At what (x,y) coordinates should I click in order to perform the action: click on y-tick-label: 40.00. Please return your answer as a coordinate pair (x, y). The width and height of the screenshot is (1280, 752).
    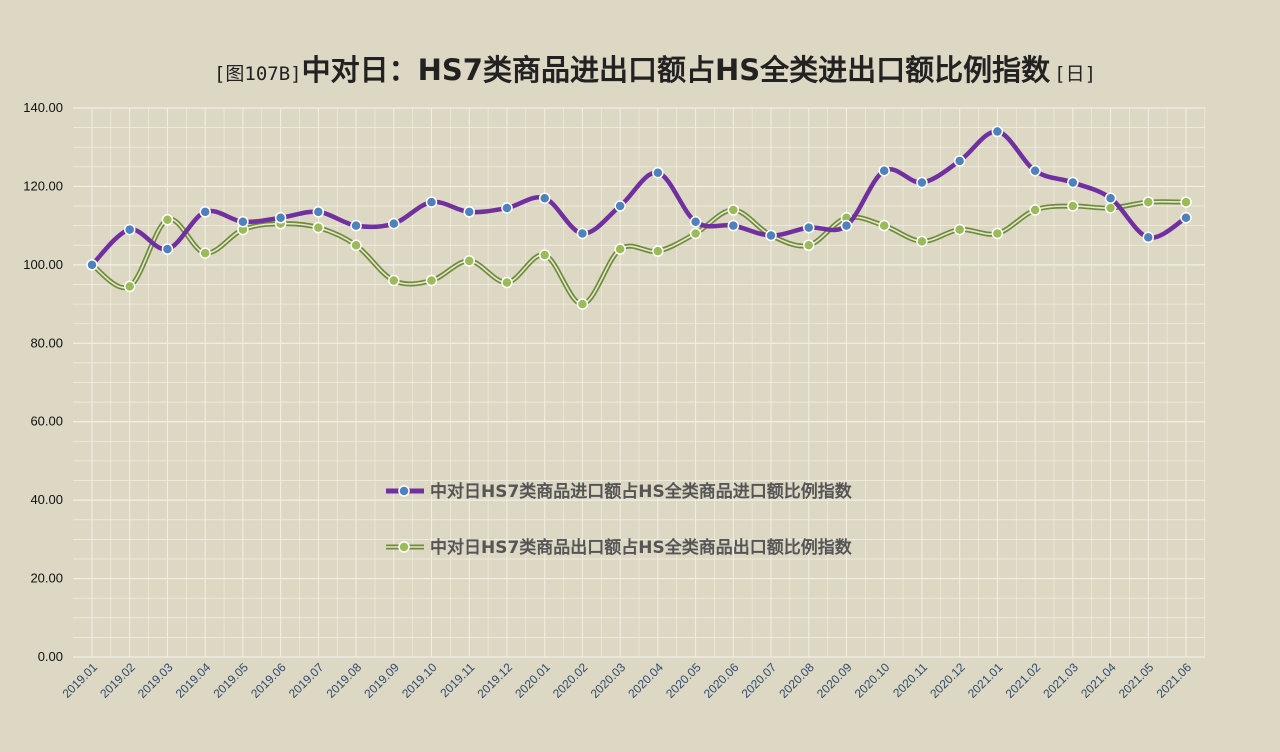
    Looking at the image, I should click on (46, 499).